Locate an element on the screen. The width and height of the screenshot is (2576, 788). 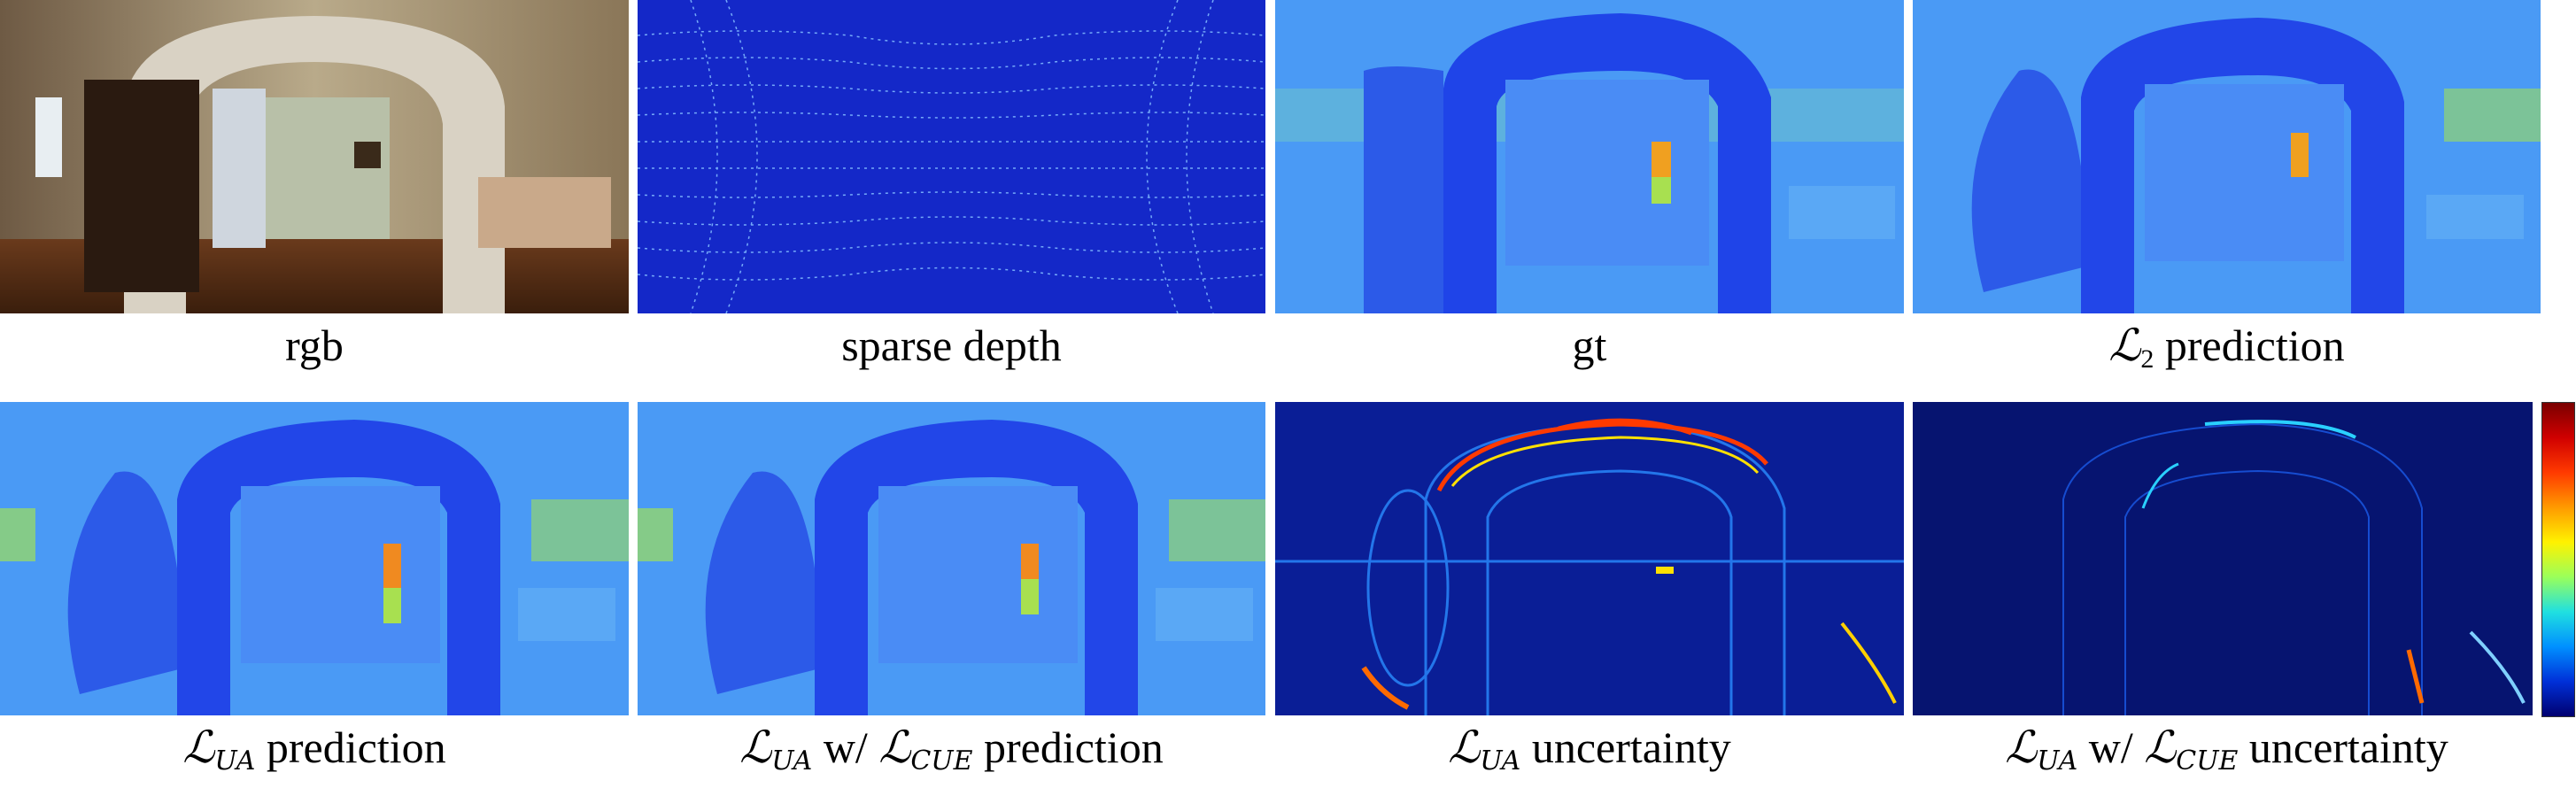
caption-ua-uncertainty: ℒUA uncertainty is located at coordinates (1589, 749).